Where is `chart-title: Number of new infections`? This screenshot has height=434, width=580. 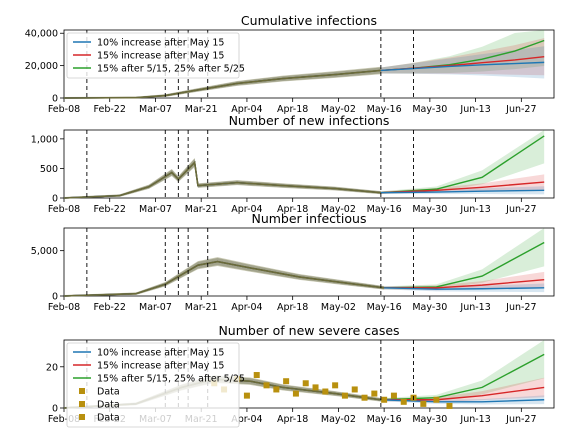
chart-title: Number of new infections is located at coordinates (309, 120).